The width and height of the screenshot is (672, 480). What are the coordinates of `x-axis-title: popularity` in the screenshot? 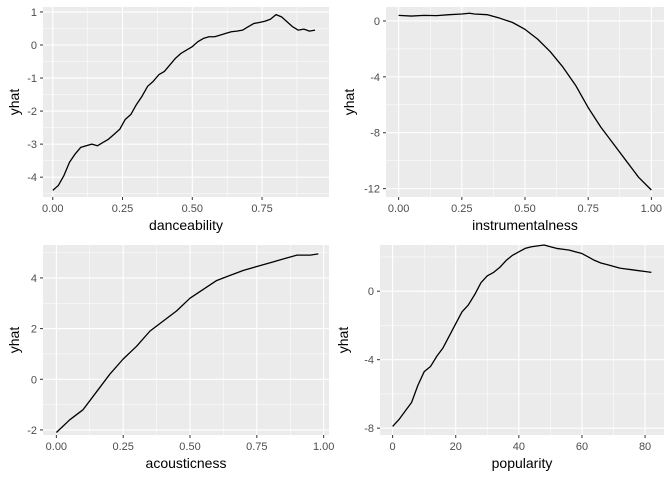 It's located at (522, 463).